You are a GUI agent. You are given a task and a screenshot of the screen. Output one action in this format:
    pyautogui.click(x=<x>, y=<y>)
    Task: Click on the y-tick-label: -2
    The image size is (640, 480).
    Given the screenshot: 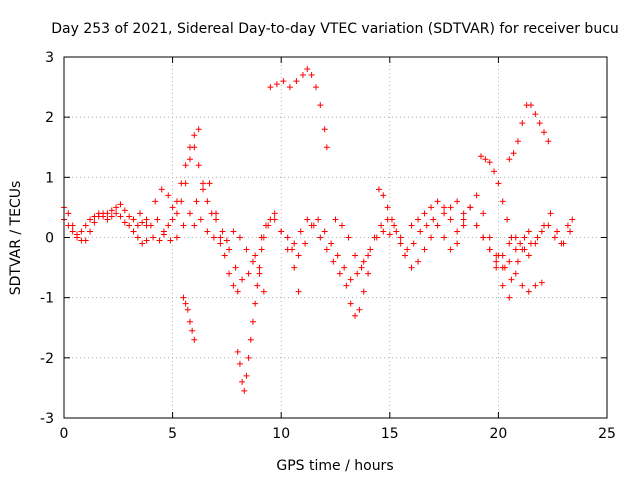 What is the action you would take?
    pyautogui.click(x=47, y=359)
    